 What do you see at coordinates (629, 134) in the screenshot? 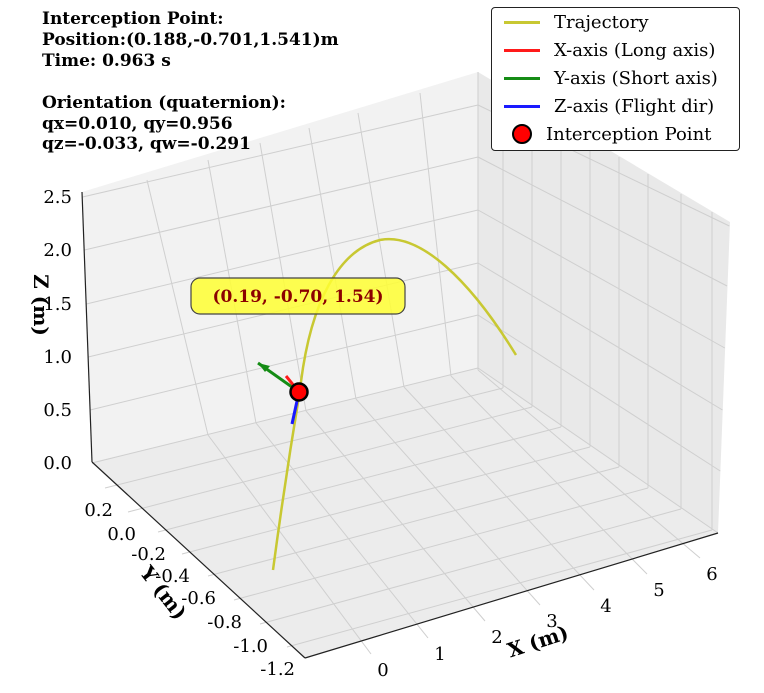
I see `legend-label: Interception Point` at bounding box center [629, 134].